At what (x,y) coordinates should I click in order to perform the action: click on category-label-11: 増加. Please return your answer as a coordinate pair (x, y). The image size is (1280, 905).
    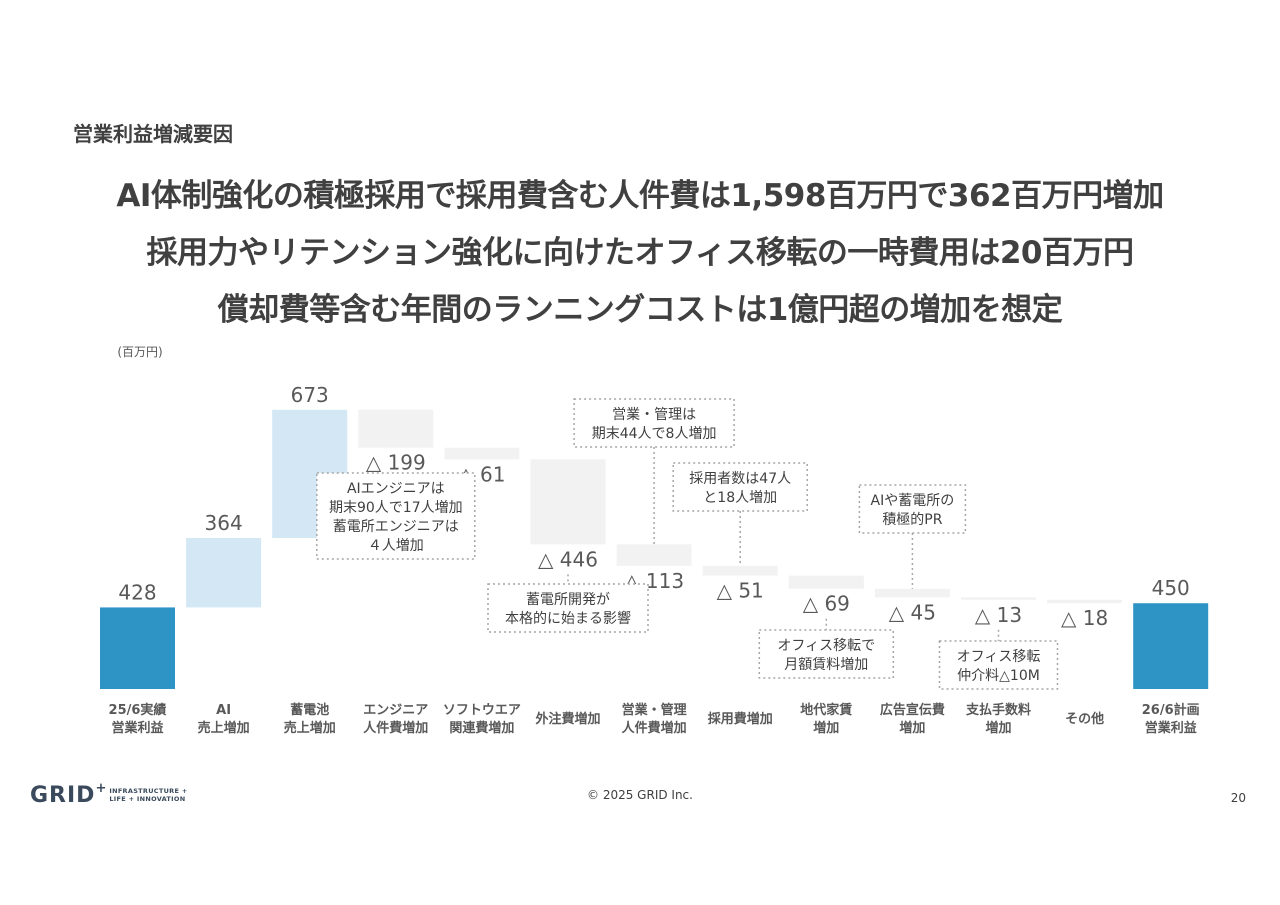
    Looking at the image, I should click on (998, 728).